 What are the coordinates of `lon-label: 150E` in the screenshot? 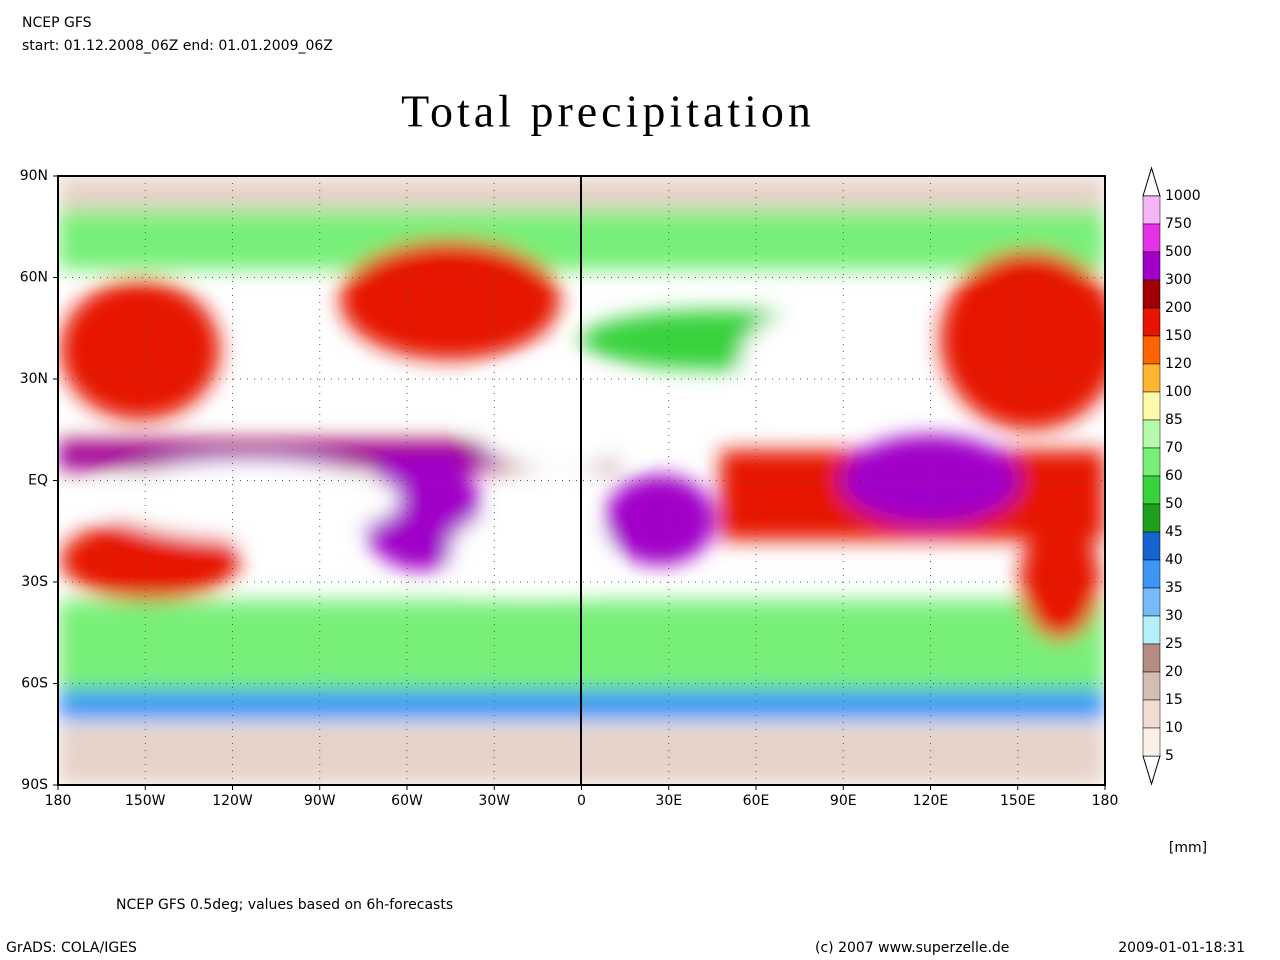 It's located at (1018, 801).